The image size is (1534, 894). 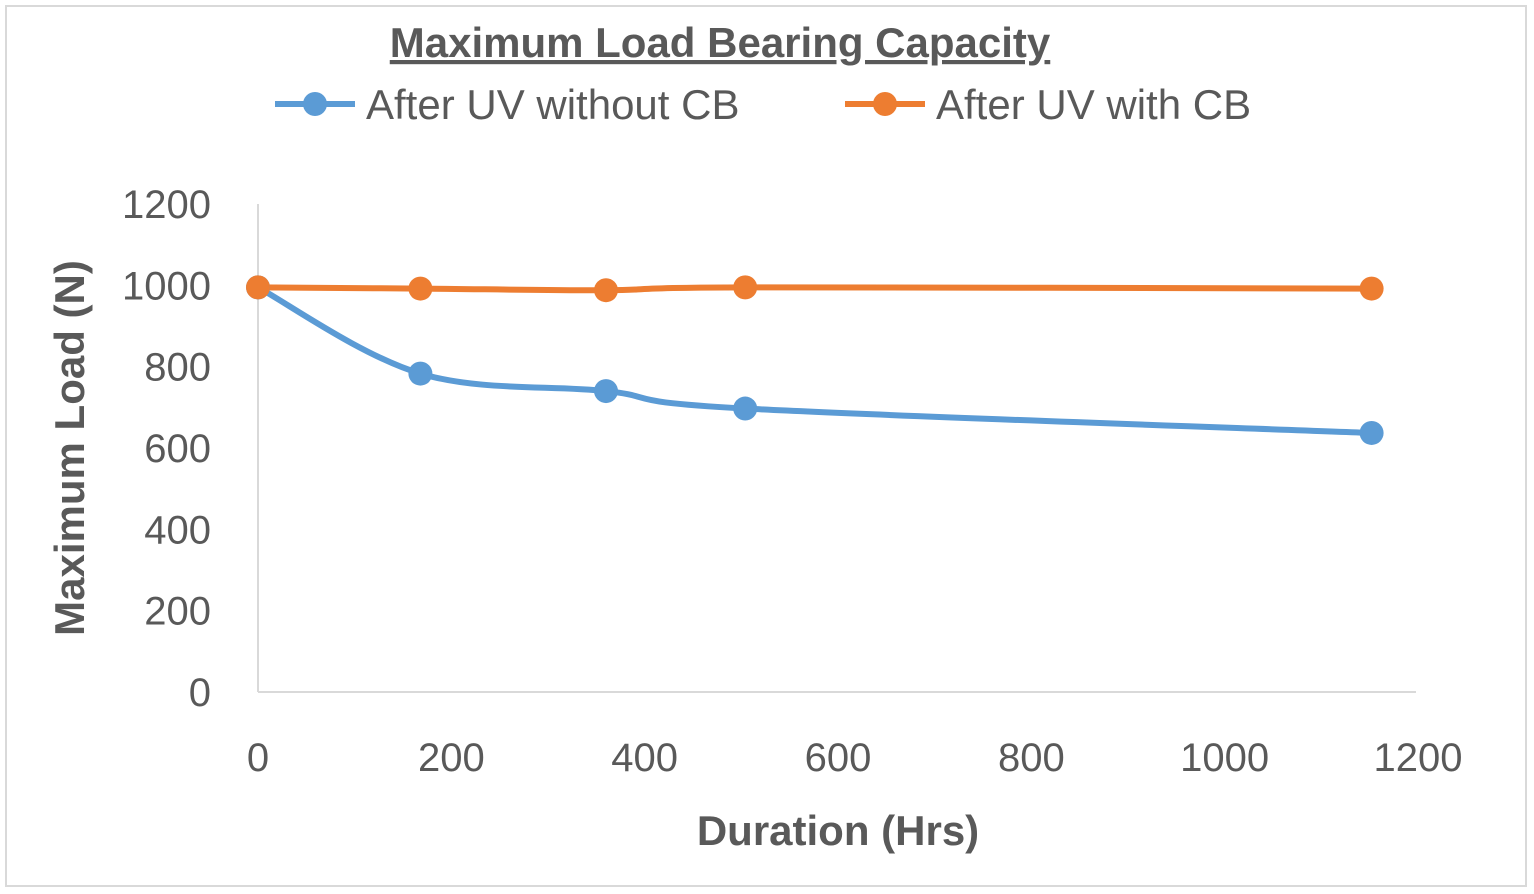 What do you see at coordinates (69, 448) in the screenshot?
I see `y-axis-title: Maximum Load (N)` at bounding box center [69, 448].